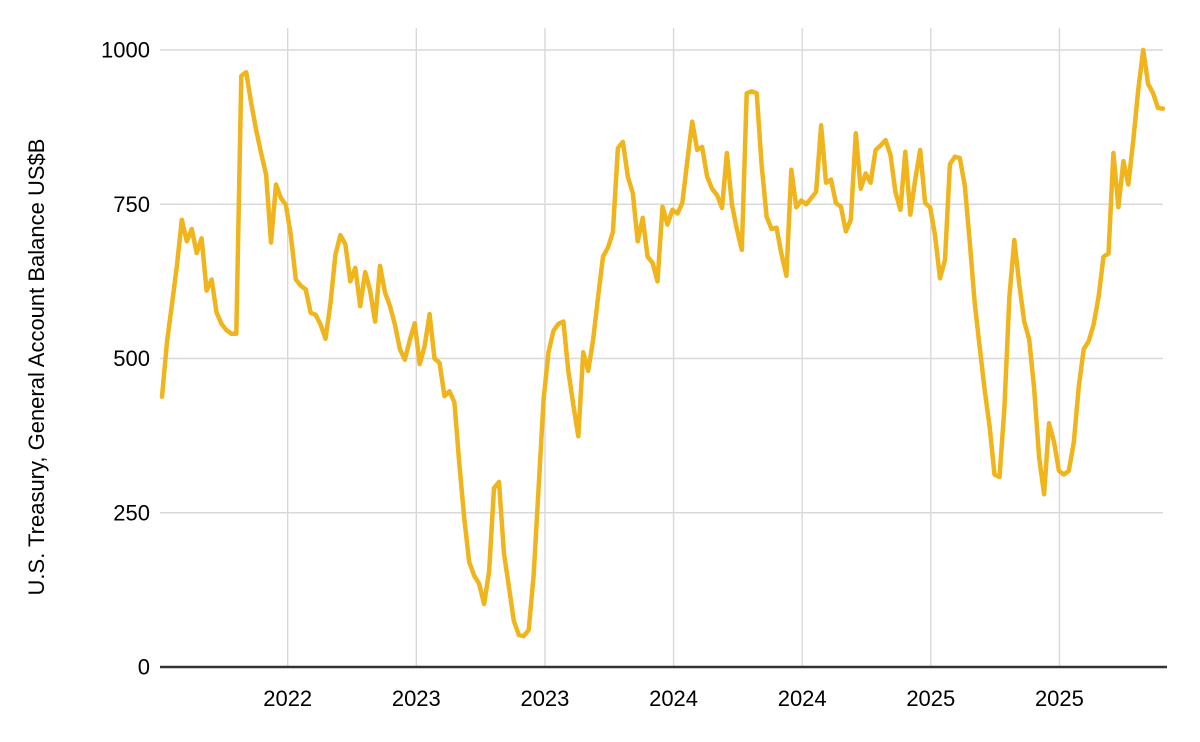 The width and height of the screenshot is (1200, 742). I want to click on x-tick-labels: 2022 2023 2023 2024 2024 2025 2025, so click(673, 698).